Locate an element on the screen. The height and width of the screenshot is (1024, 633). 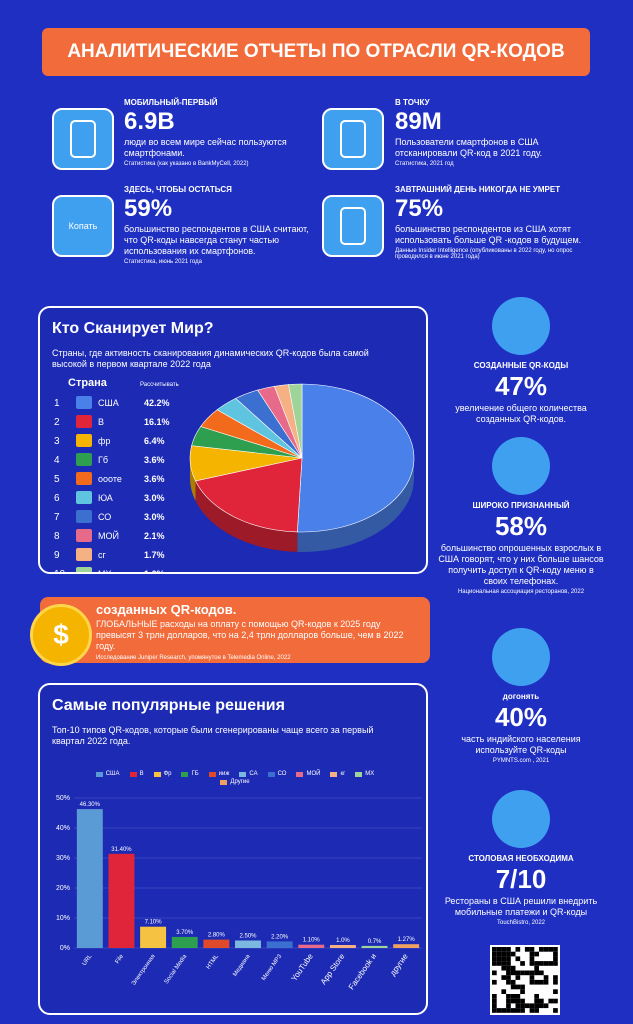
stat-icon is located at coordinates (353, 139).